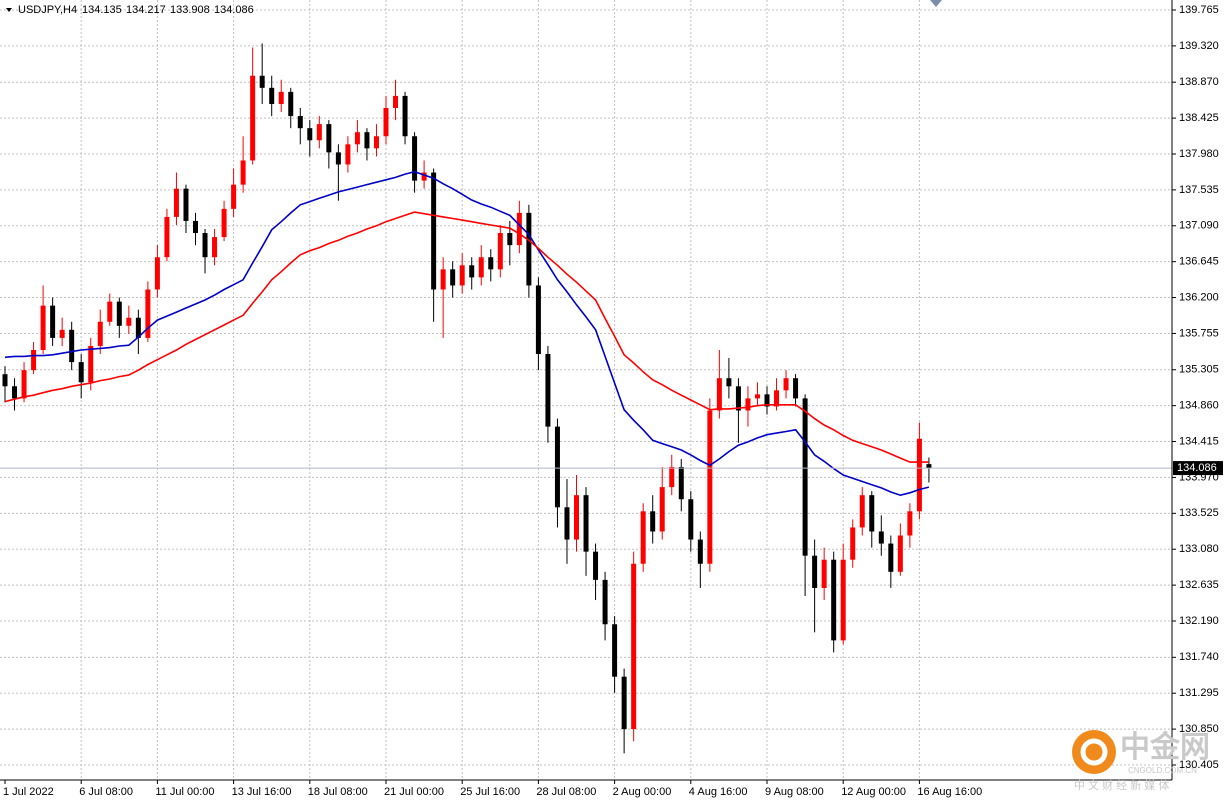 This screenshot has width=1228, height=802. I want to click on y-tick-label: 133.080, so click(1199, 549).